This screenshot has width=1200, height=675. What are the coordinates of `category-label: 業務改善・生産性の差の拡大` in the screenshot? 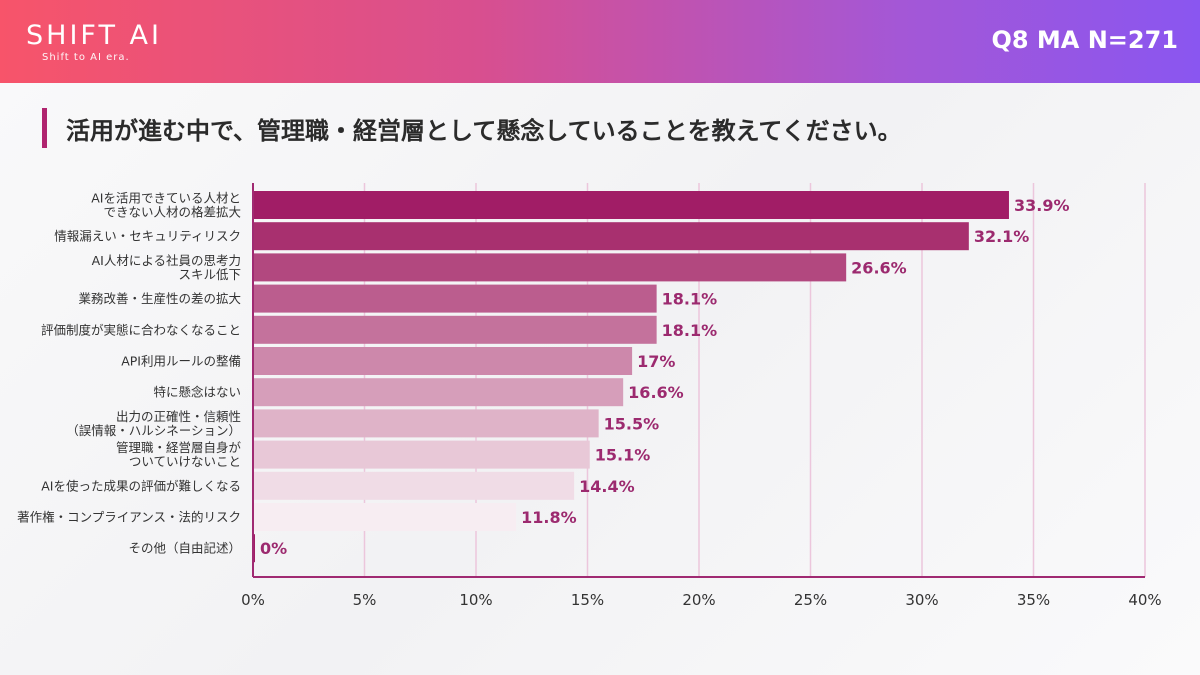 It's located at (159, 298).